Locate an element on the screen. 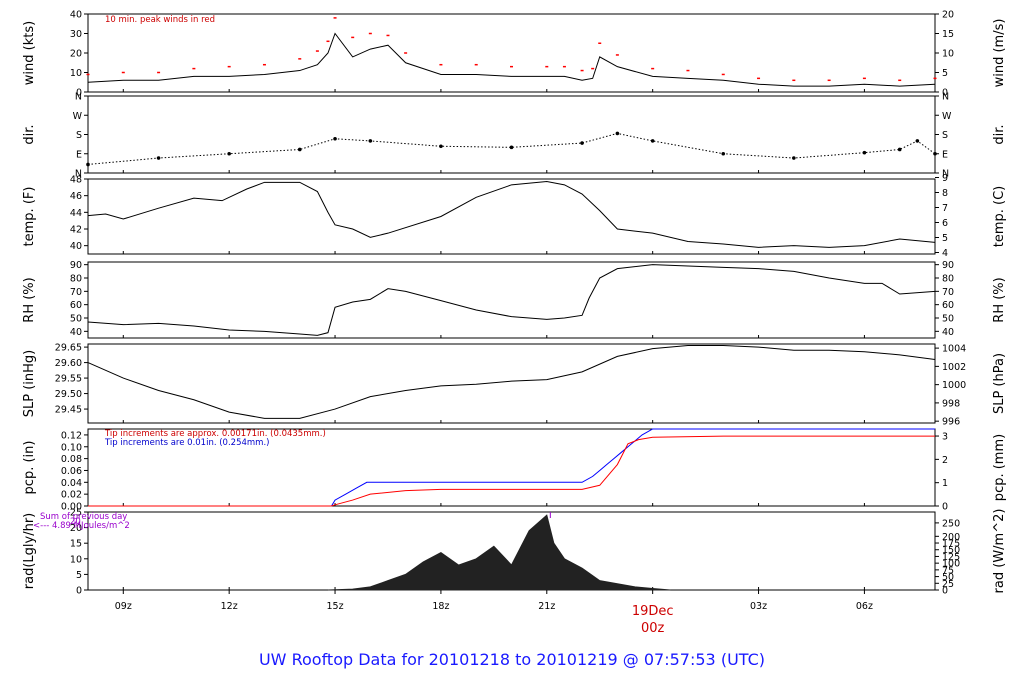  ytick-label-right-rad: 125 is located at coordinates (951, 557).